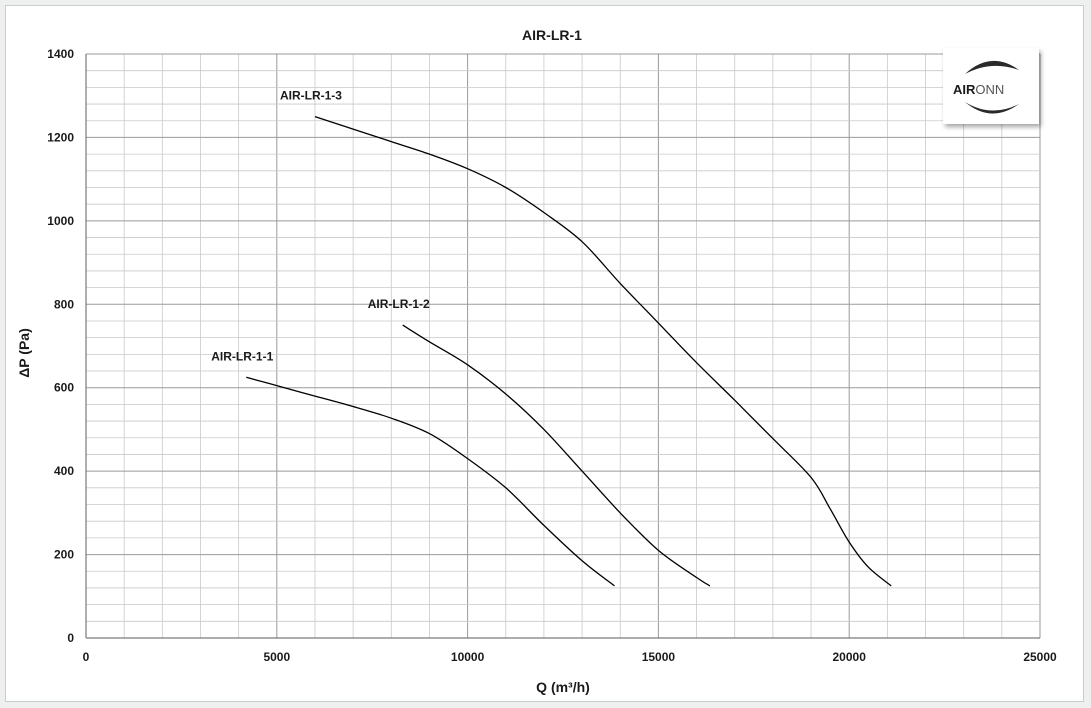  Describe the element at coordinates (1040, 657) in the screenshot. I see `x-tick-label: 25000` at that location.